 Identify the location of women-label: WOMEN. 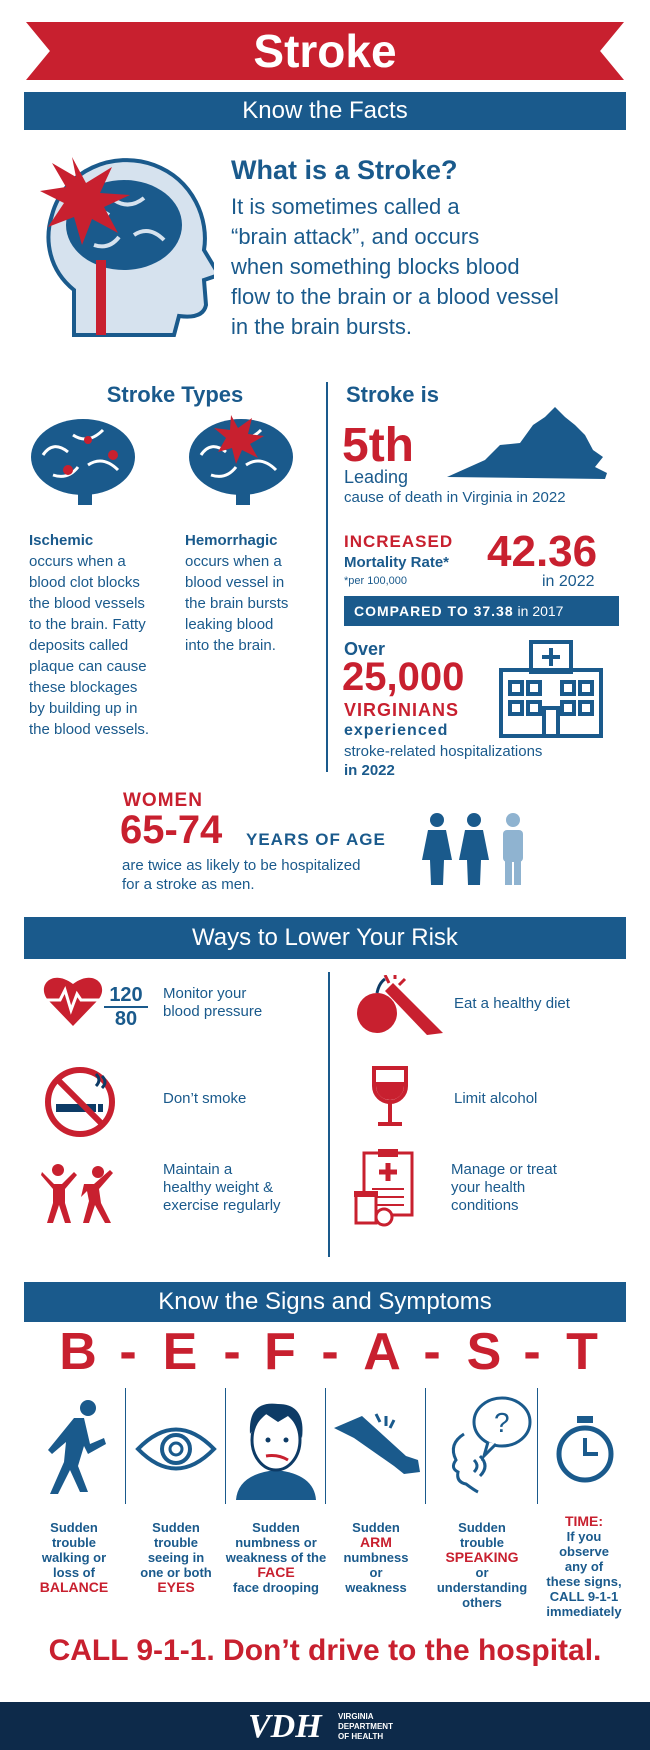
(163, 800).